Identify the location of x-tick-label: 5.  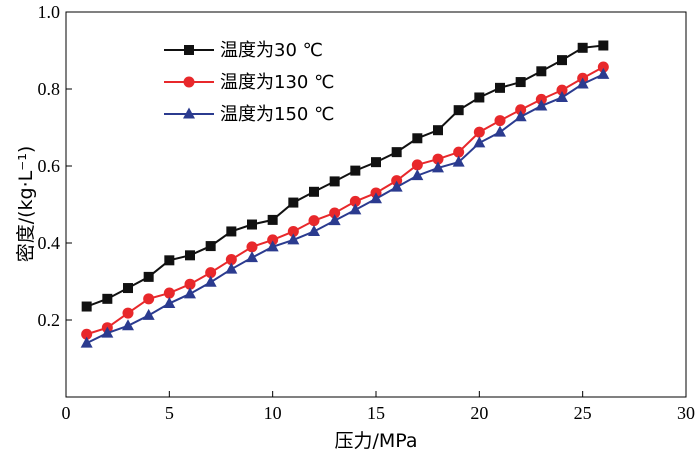
(169, 413).